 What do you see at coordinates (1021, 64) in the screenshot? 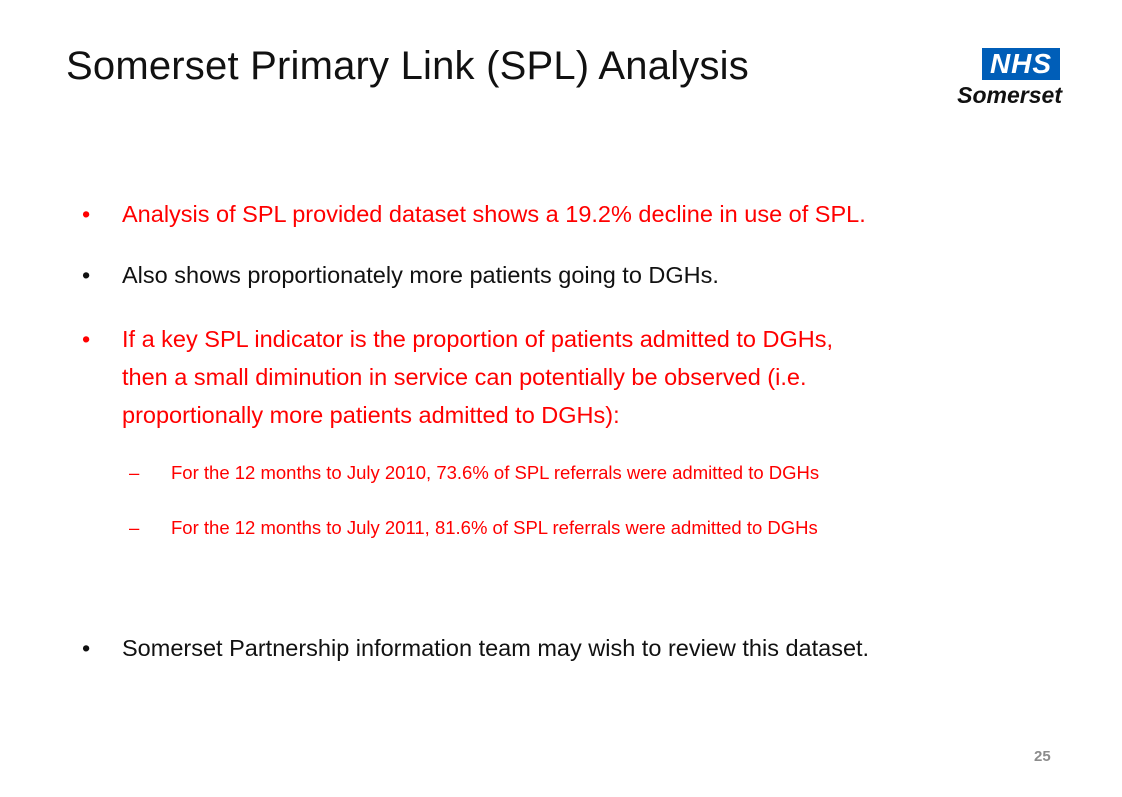
I see `nhs-logo-box: NHS` at bounding box center [1021, 64].